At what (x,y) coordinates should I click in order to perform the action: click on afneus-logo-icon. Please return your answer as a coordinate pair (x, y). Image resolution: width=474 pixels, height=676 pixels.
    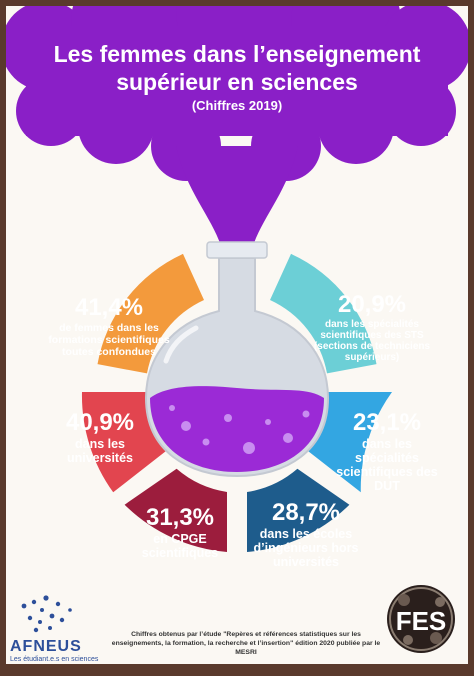
    Looking at the image, I should click on (46, 614).